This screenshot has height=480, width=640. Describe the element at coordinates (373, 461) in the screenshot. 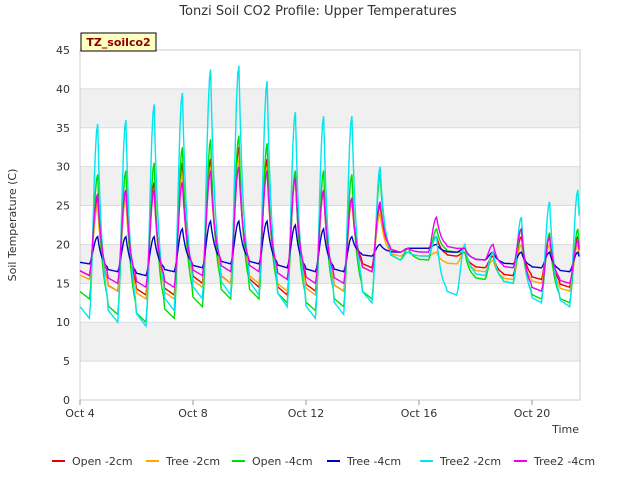

I see `legend-label: Tree -4cm` at that location.